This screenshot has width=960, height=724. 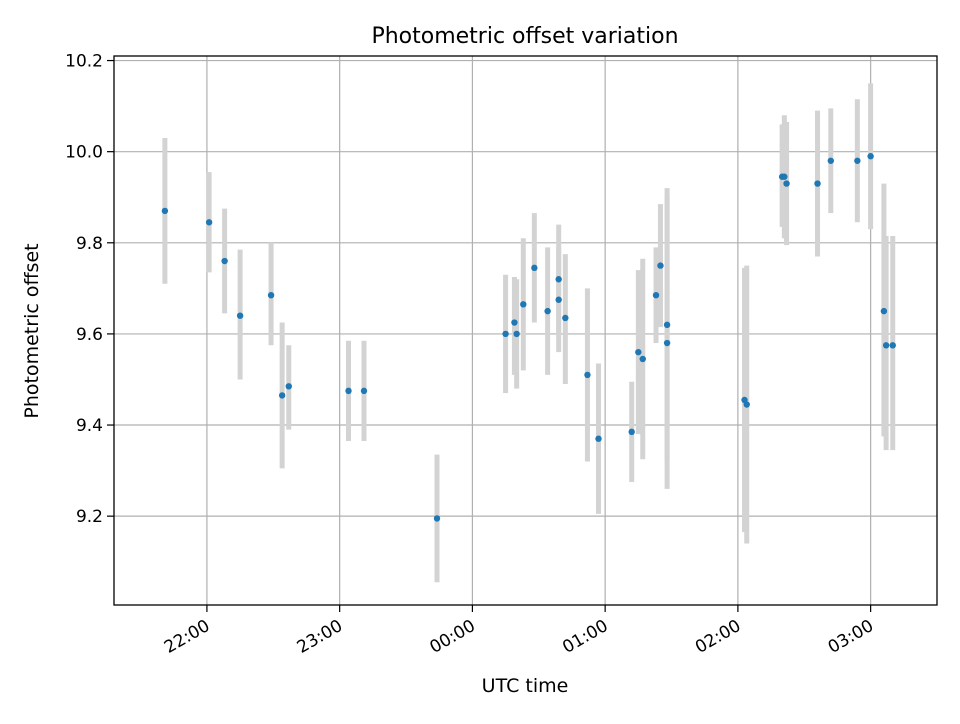 What do you see at coordinates (525, 686) in the screenshot?
I see `x-axis-label: UTC time` at bounding box center [525, 686].